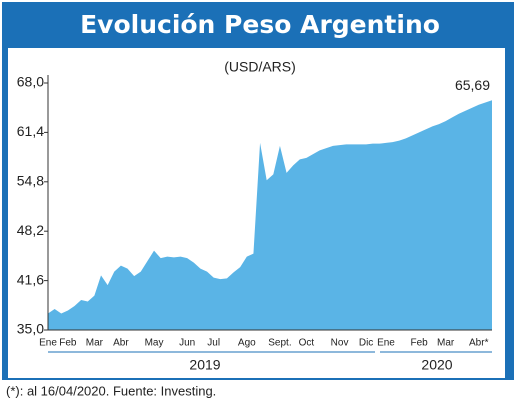 This screenshot has width=520, height=409. I want to click on x-tick-label: Jul, so click(213, 343).